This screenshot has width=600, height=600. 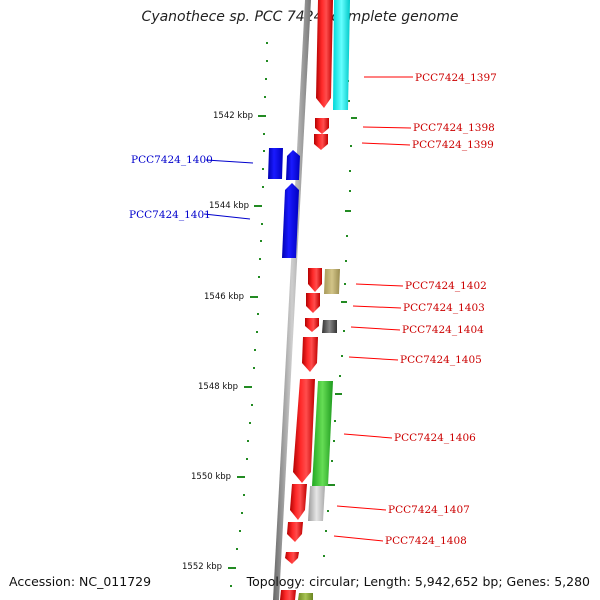 What do you see at coordinates (329, 326) in the screenshot?
I see `feature-dark` at bounding box center [329, 326].